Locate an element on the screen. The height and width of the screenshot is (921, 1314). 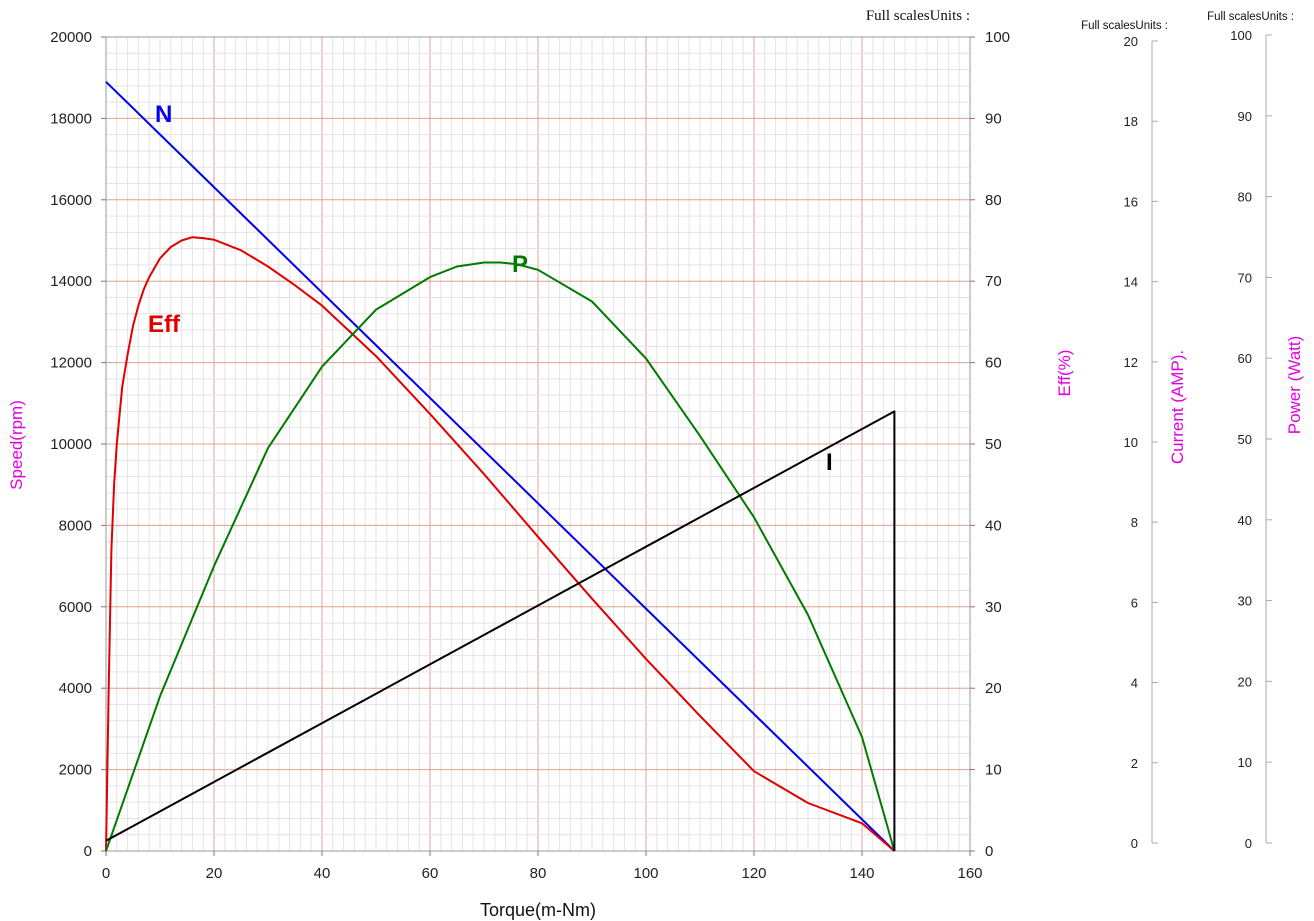
power-tick-label: 60 is located at coordinates (1245, 358).